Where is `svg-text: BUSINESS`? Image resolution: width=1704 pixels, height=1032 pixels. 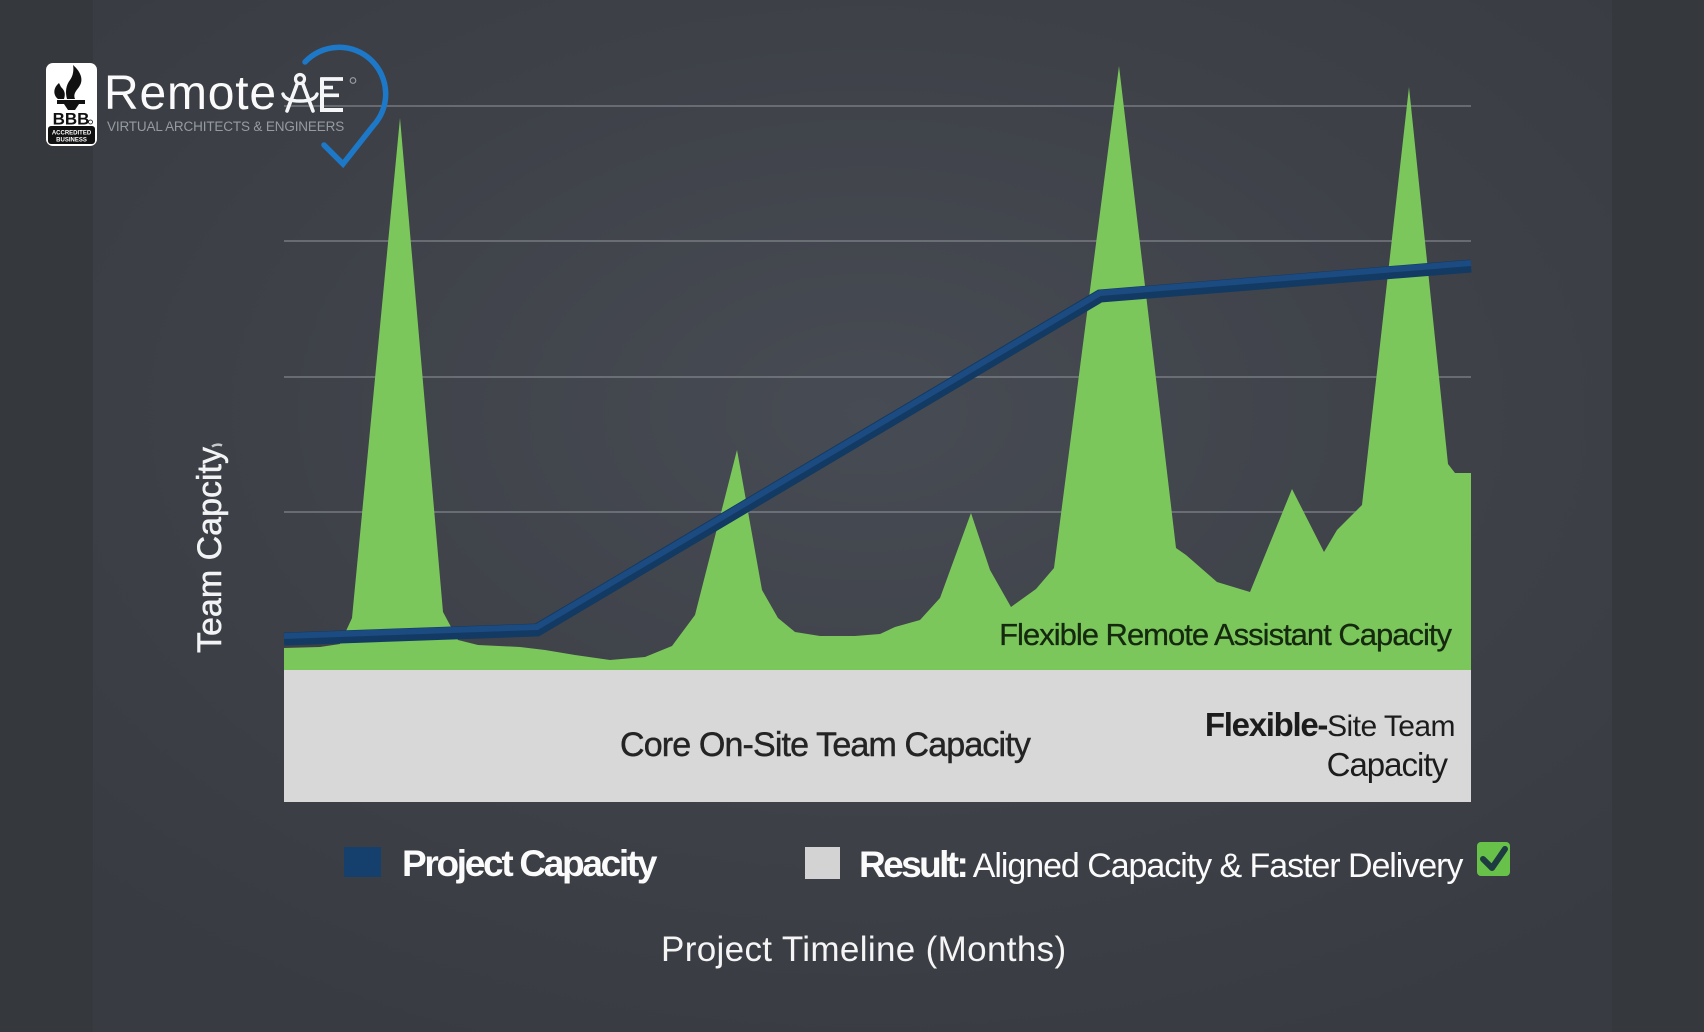
svg-text: BUSINESS is located at coordinates (71, 141).